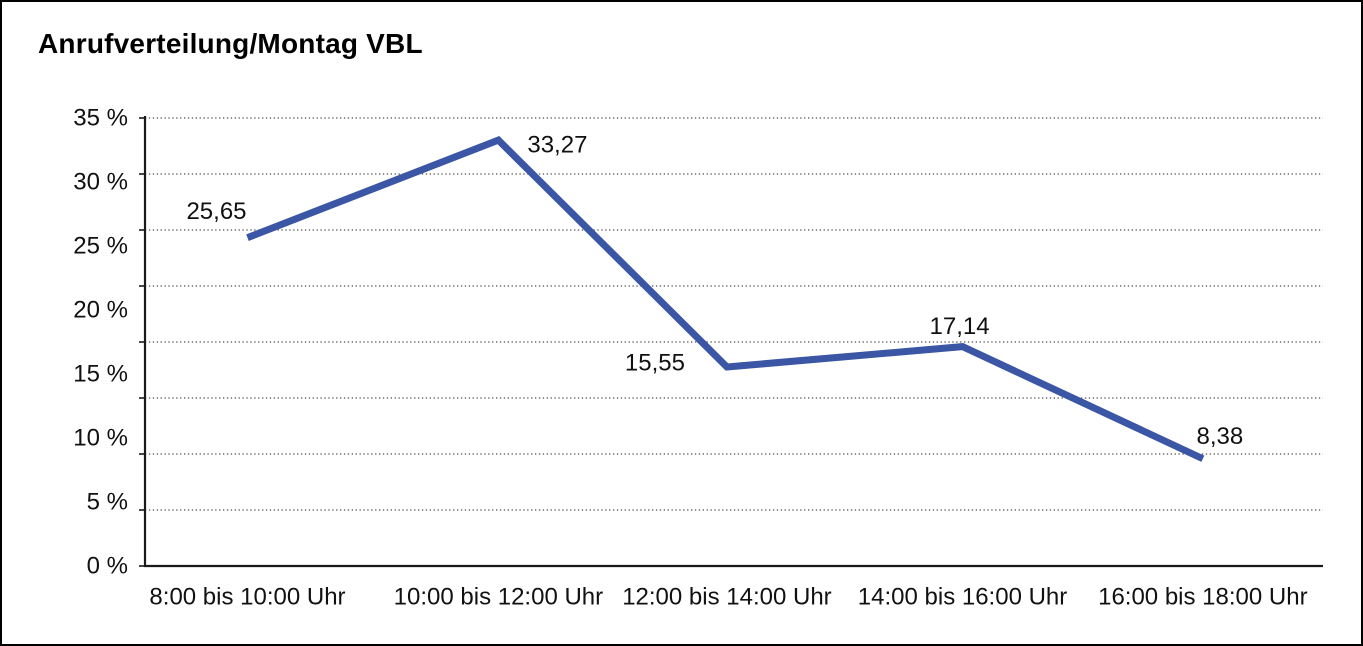 Image resolution: width=1363 pixels, height=646 pixels. I want to click on x-axis-category-label: 16:00 bis 18:00 Uhr, so click(1202, 597).